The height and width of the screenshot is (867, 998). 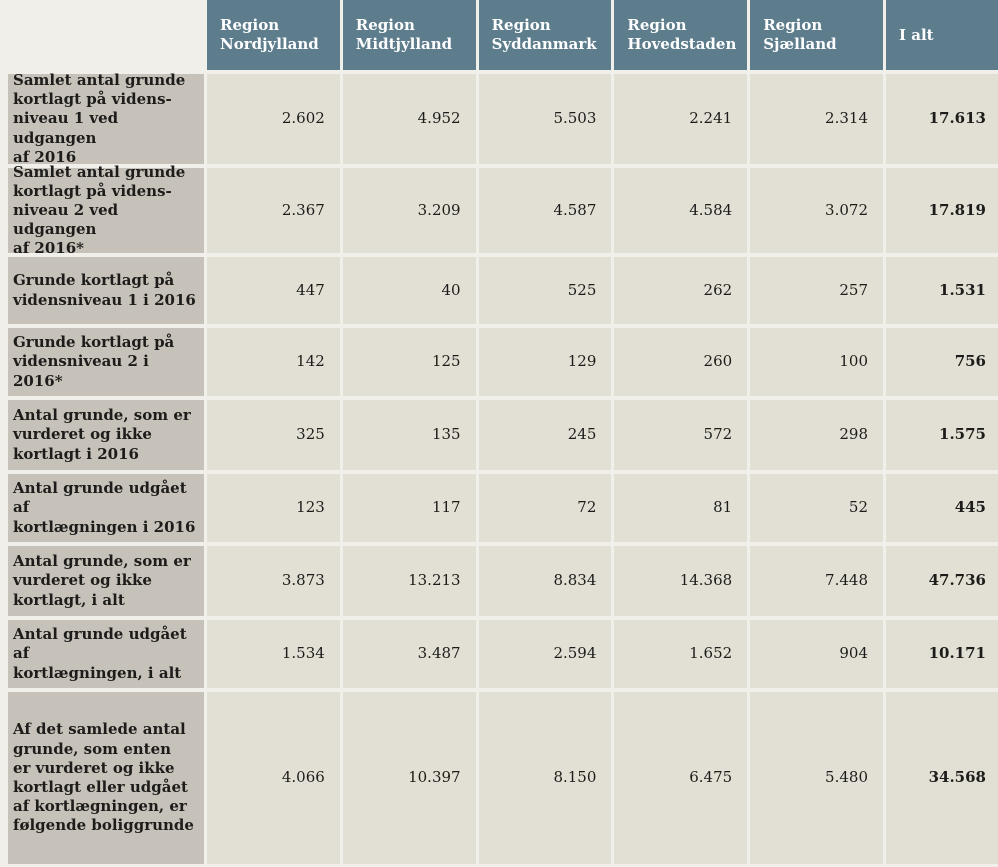 What do you see at coordinates (545, 119) in the screenshot?
I see `data-cell: 5.503` at bounding box center [545, 119].